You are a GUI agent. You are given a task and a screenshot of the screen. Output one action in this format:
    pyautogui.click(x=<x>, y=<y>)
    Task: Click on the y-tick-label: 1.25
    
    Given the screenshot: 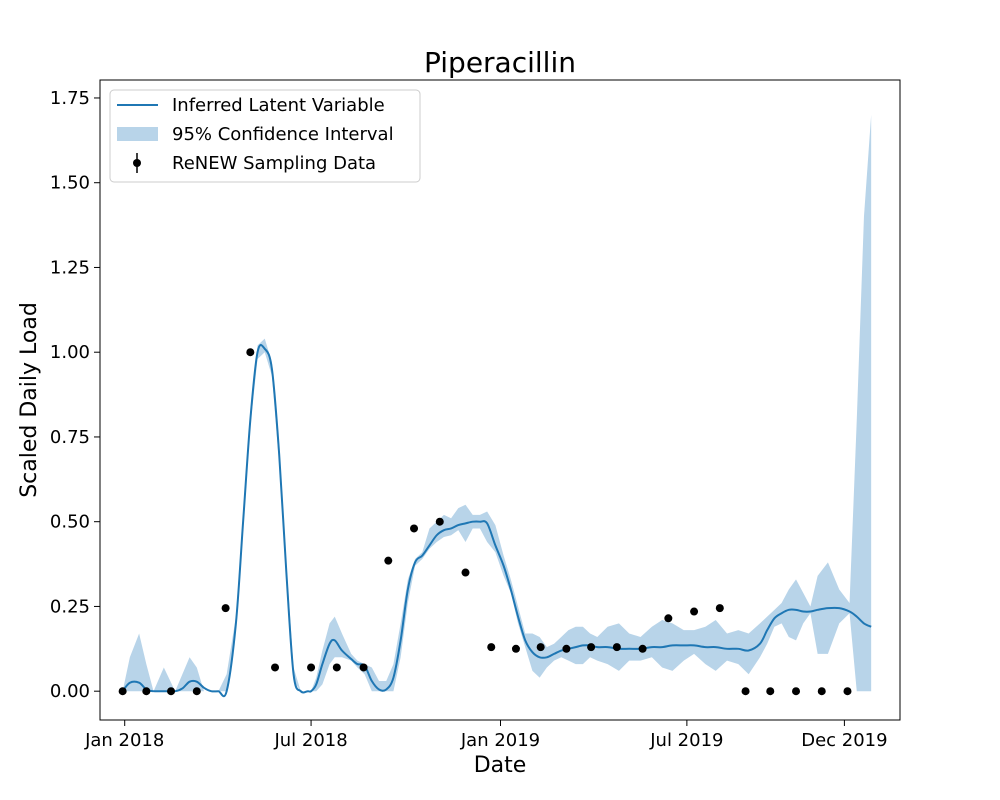 What is the action you would take?
    pyautogui.click(x=70, y=267)
    